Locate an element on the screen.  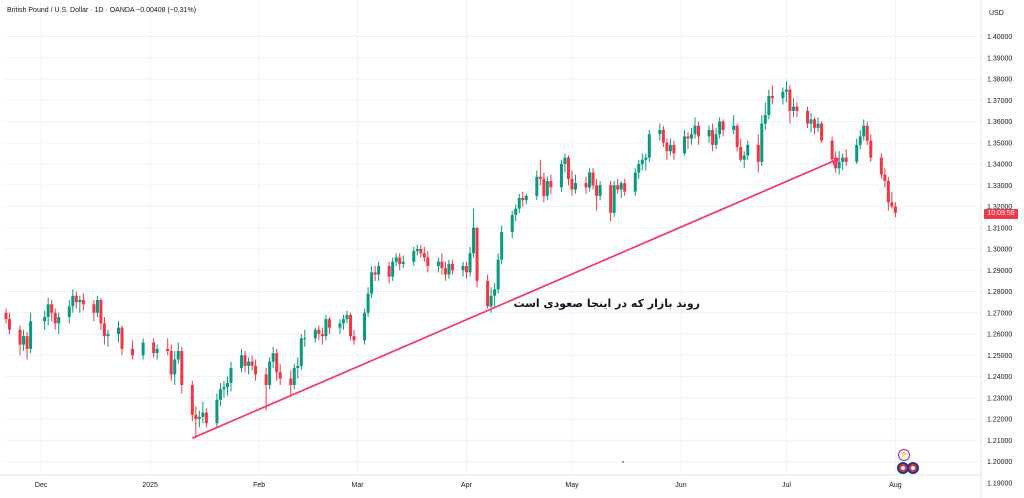
currency-label: USD is located at coordinates (996, 13).